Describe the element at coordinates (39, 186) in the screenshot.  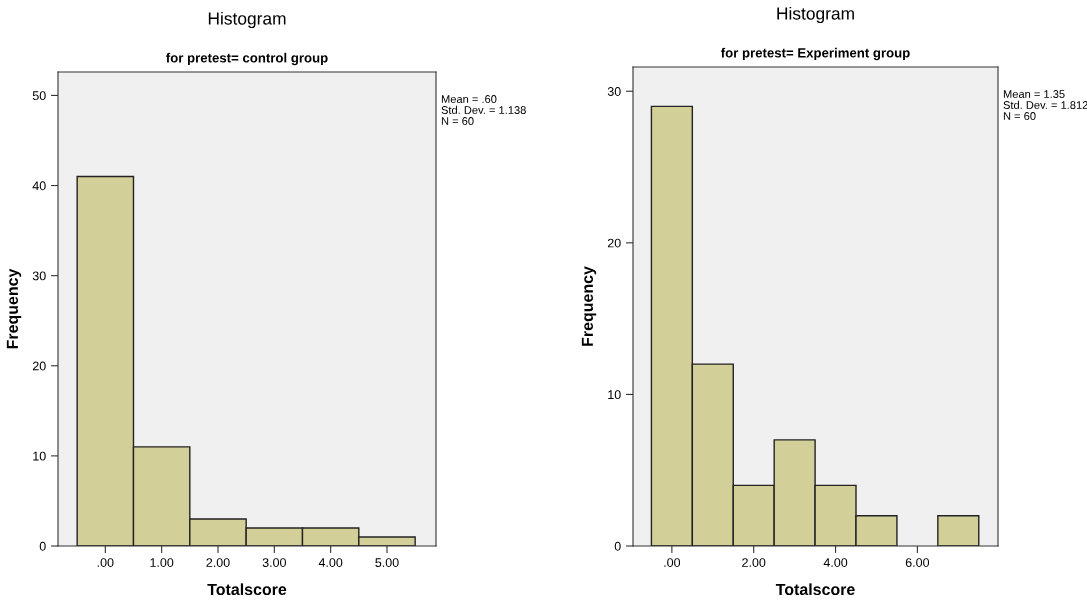
I see `y-tick-label: 40` at that location.